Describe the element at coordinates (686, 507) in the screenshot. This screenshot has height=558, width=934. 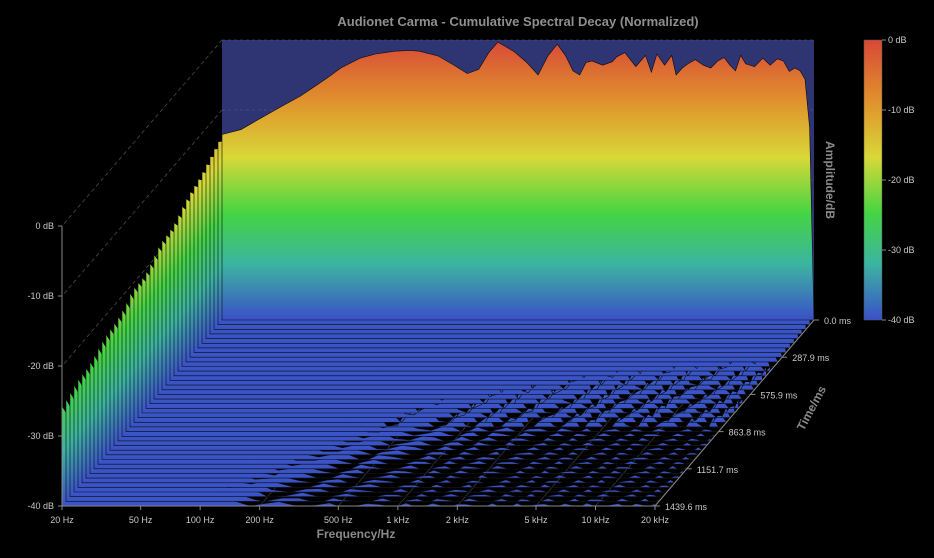
I see `z-tick-label: 1439.6 ms` at that location.